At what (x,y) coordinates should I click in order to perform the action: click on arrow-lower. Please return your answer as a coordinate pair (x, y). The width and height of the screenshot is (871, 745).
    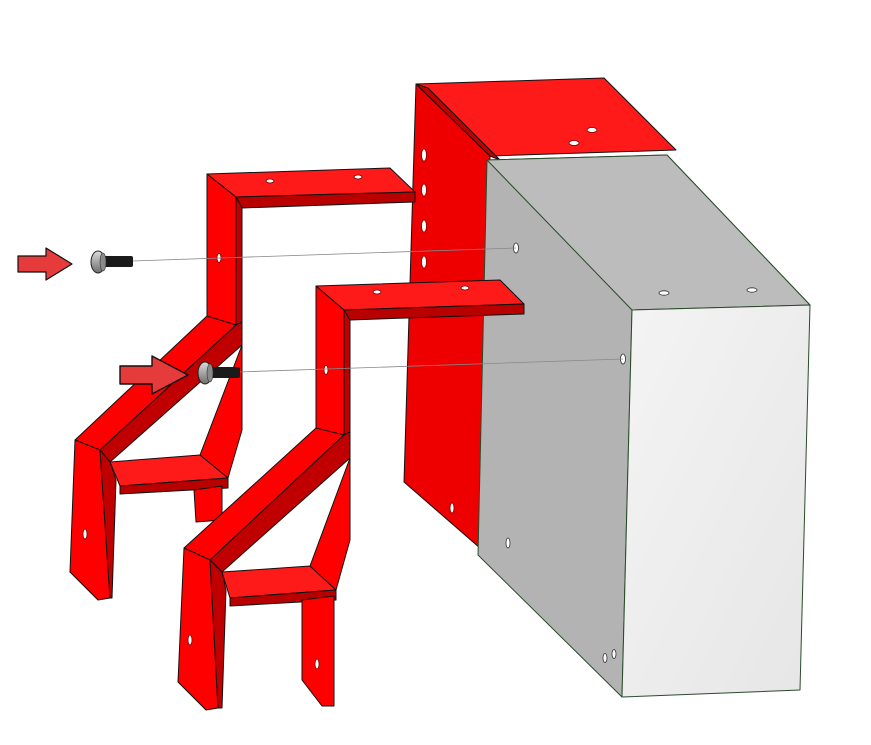
    Looking at the image, I should click on (154, 375).